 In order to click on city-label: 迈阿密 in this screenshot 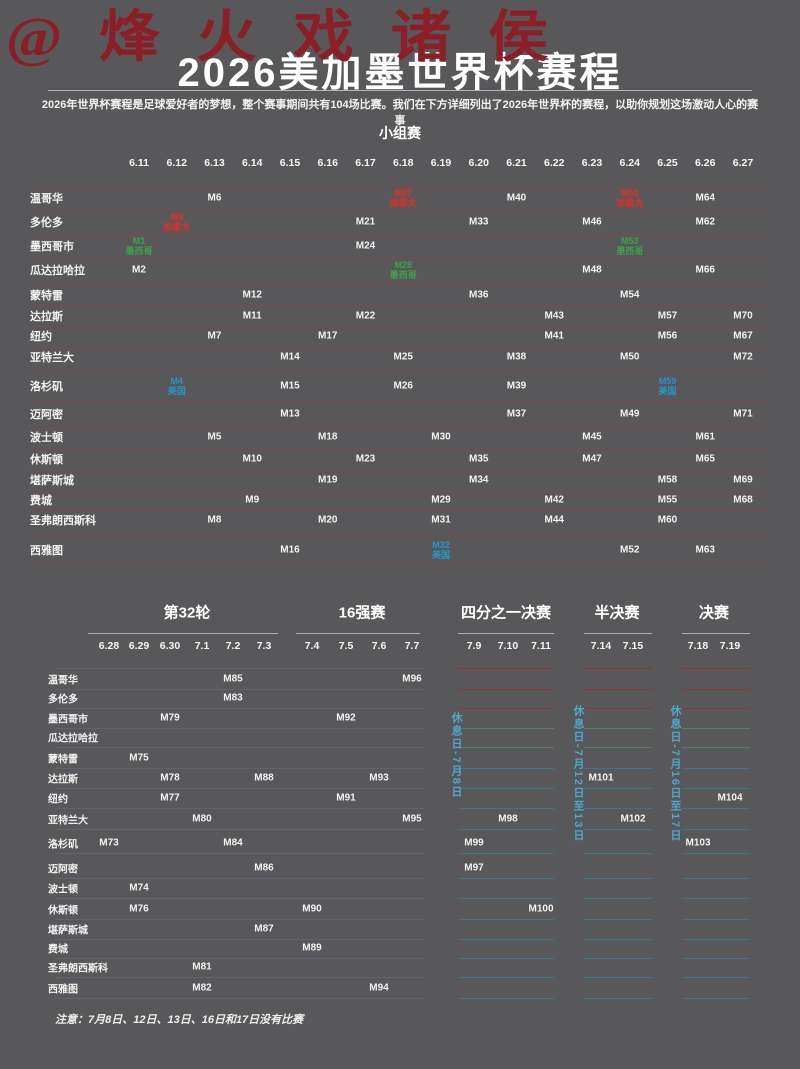, I will do `click(63, 870)`.